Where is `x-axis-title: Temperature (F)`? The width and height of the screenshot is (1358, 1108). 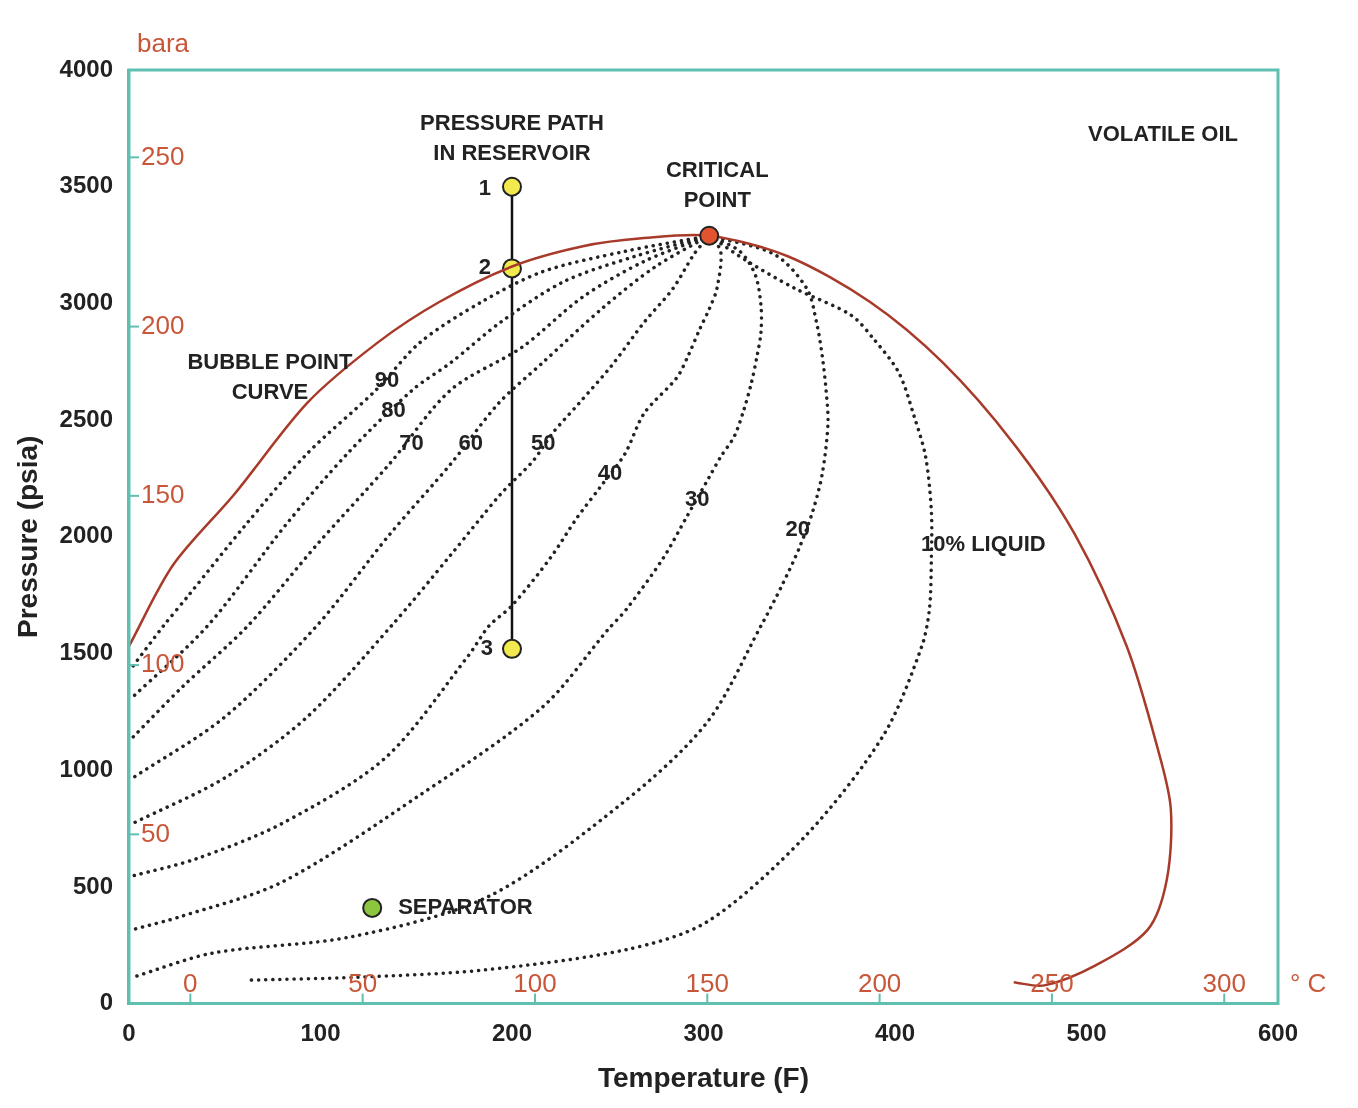
x-axis-title: Temperature (F) is located at coordinates (703, 1077).